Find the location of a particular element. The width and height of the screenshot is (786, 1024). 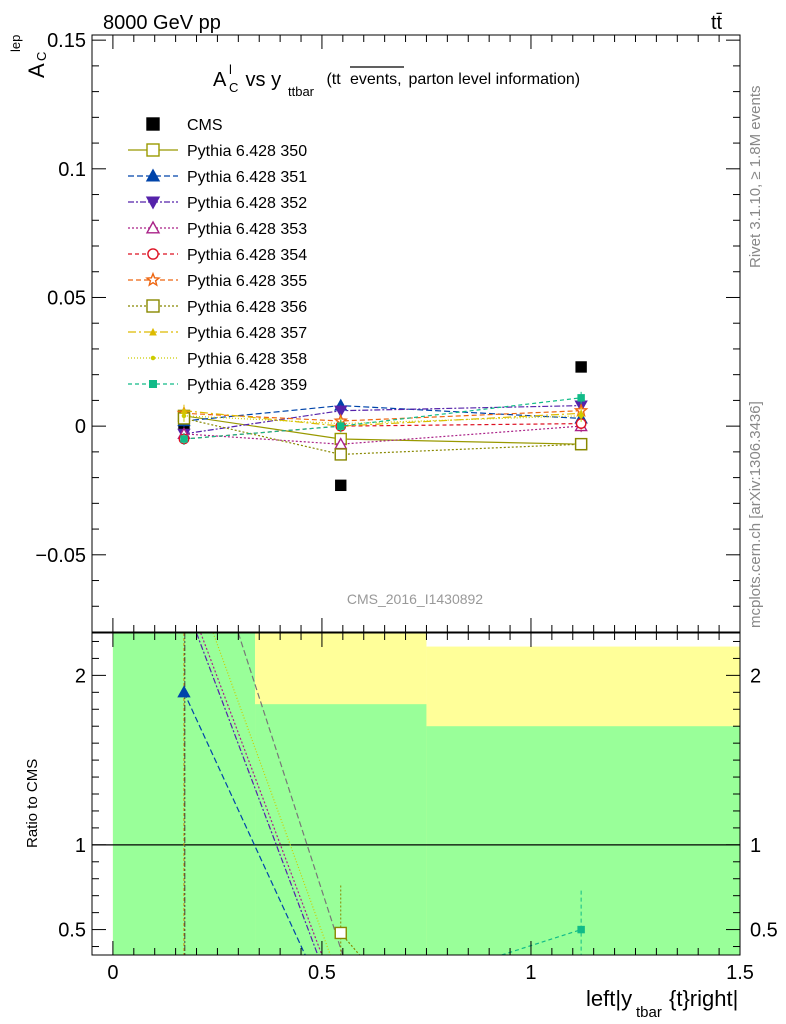

title-symbol: A is located at coordinates (220, 80).